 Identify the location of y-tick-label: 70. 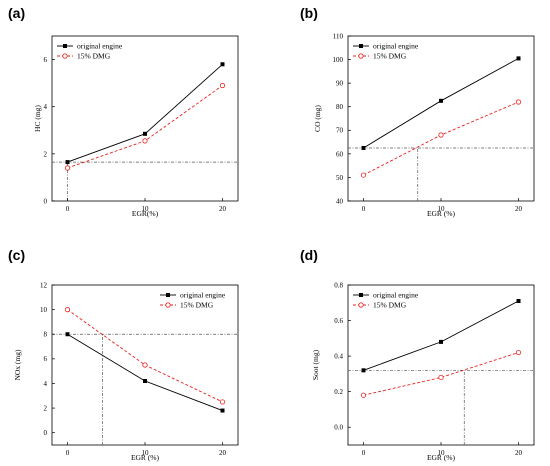
(340, 131).